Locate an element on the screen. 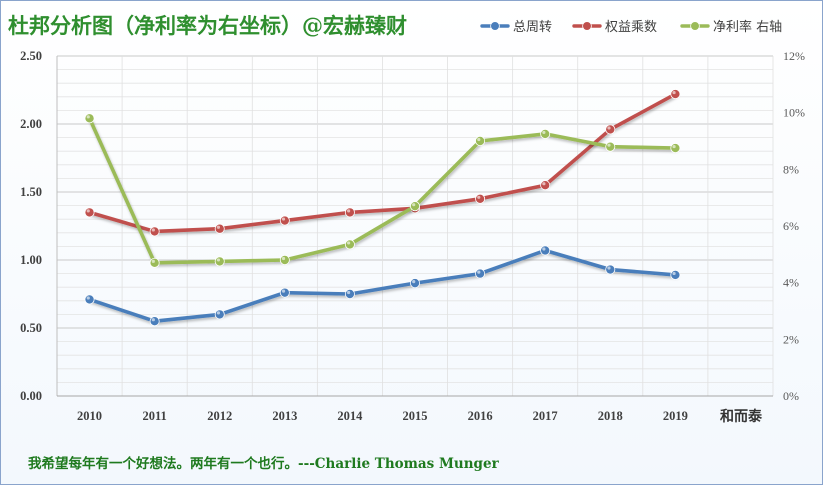 This screenshot has height=485, width=823. right-tick-label: 12% is located at coordinates (794, 56).